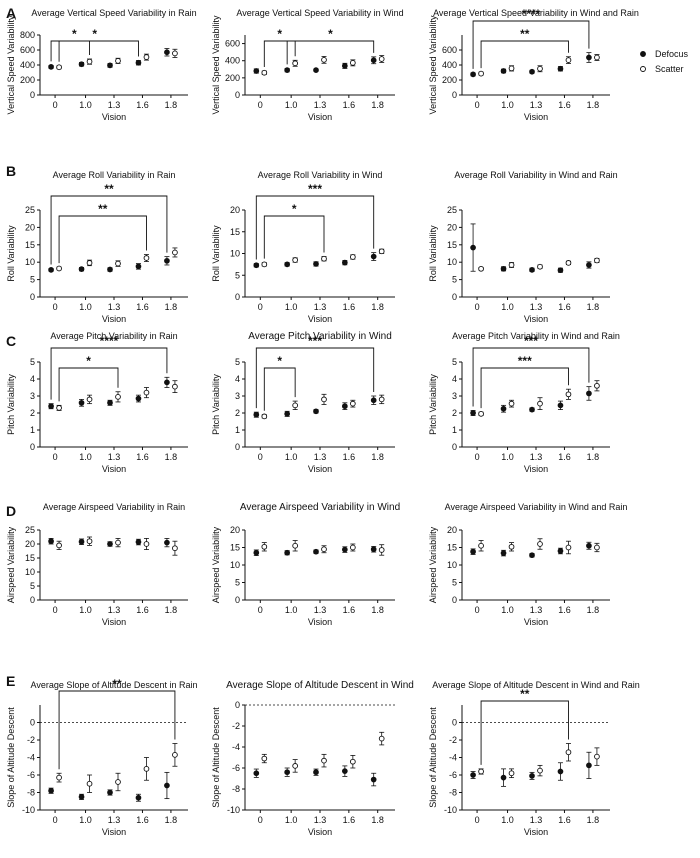 The width and height of the screenshot is (700, 858). I want to click on y-axis-label: Airspeed Variability, so click(433, 564).